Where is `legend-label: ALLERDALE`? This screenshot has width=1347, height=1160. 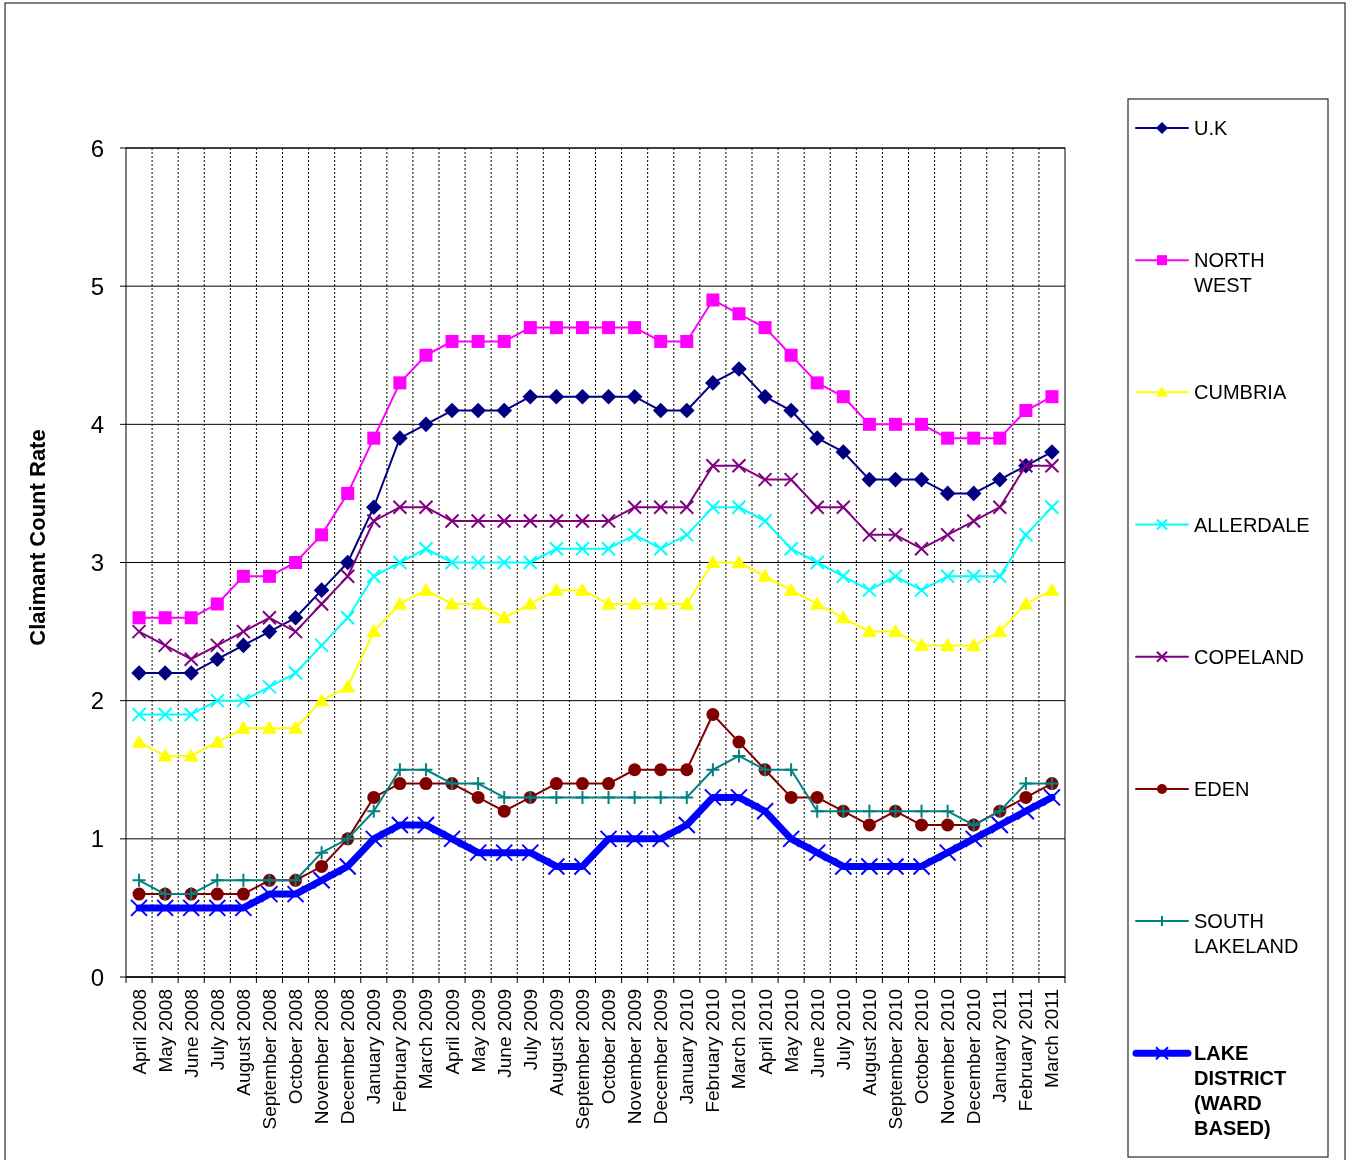
legend-label: ALLERDALE is located at coordinates (1252, 524).